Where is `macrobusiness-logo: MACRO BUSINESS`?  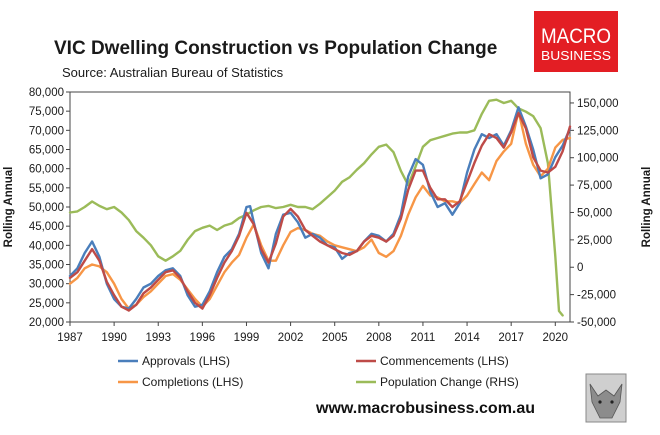 macrobusiness-logo: MACRO BUSINESS is located at coordinates (576, 41).